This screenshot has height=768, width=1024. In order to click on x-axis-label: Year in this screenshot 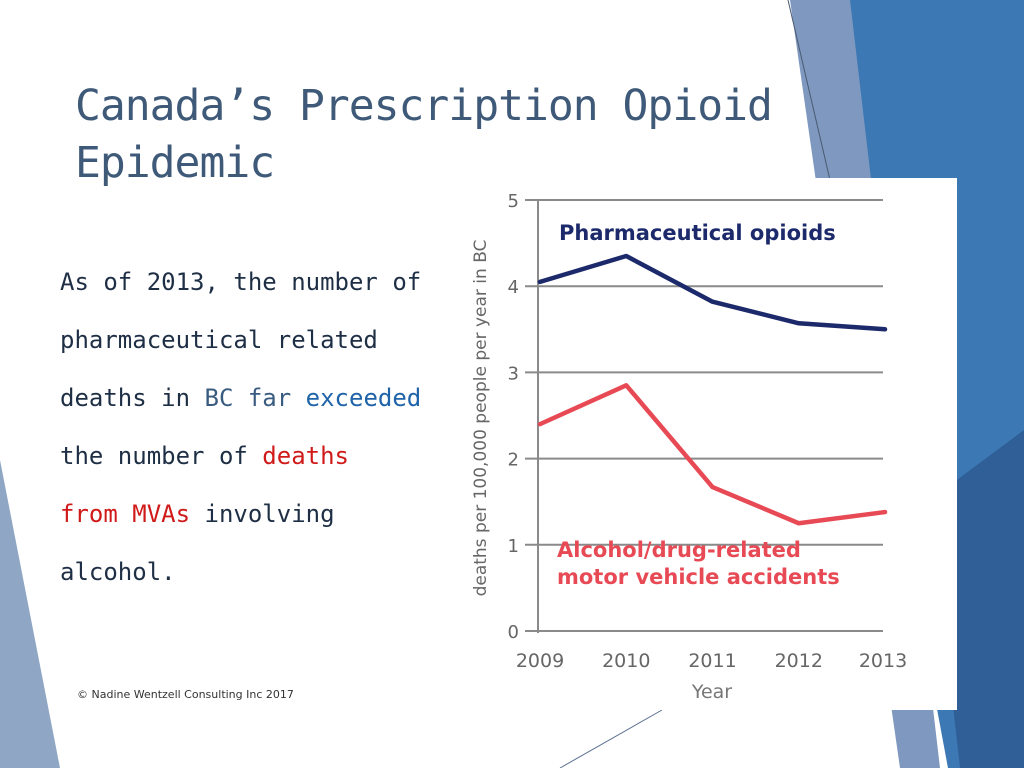, I will do `click(711, 692)`.